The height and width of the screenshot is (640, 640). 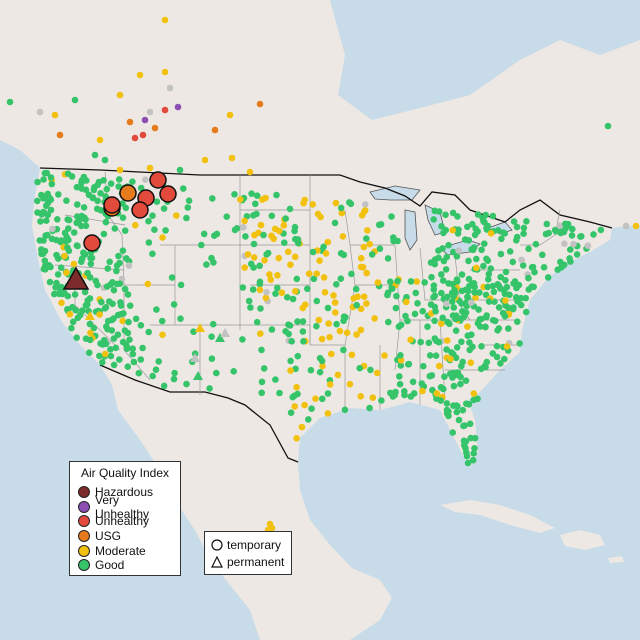 What do you see at coordinates (248, 553) in the screenshot?
I see `monitor-type-legend: temporary permanent` at bounding box center [248, 553].